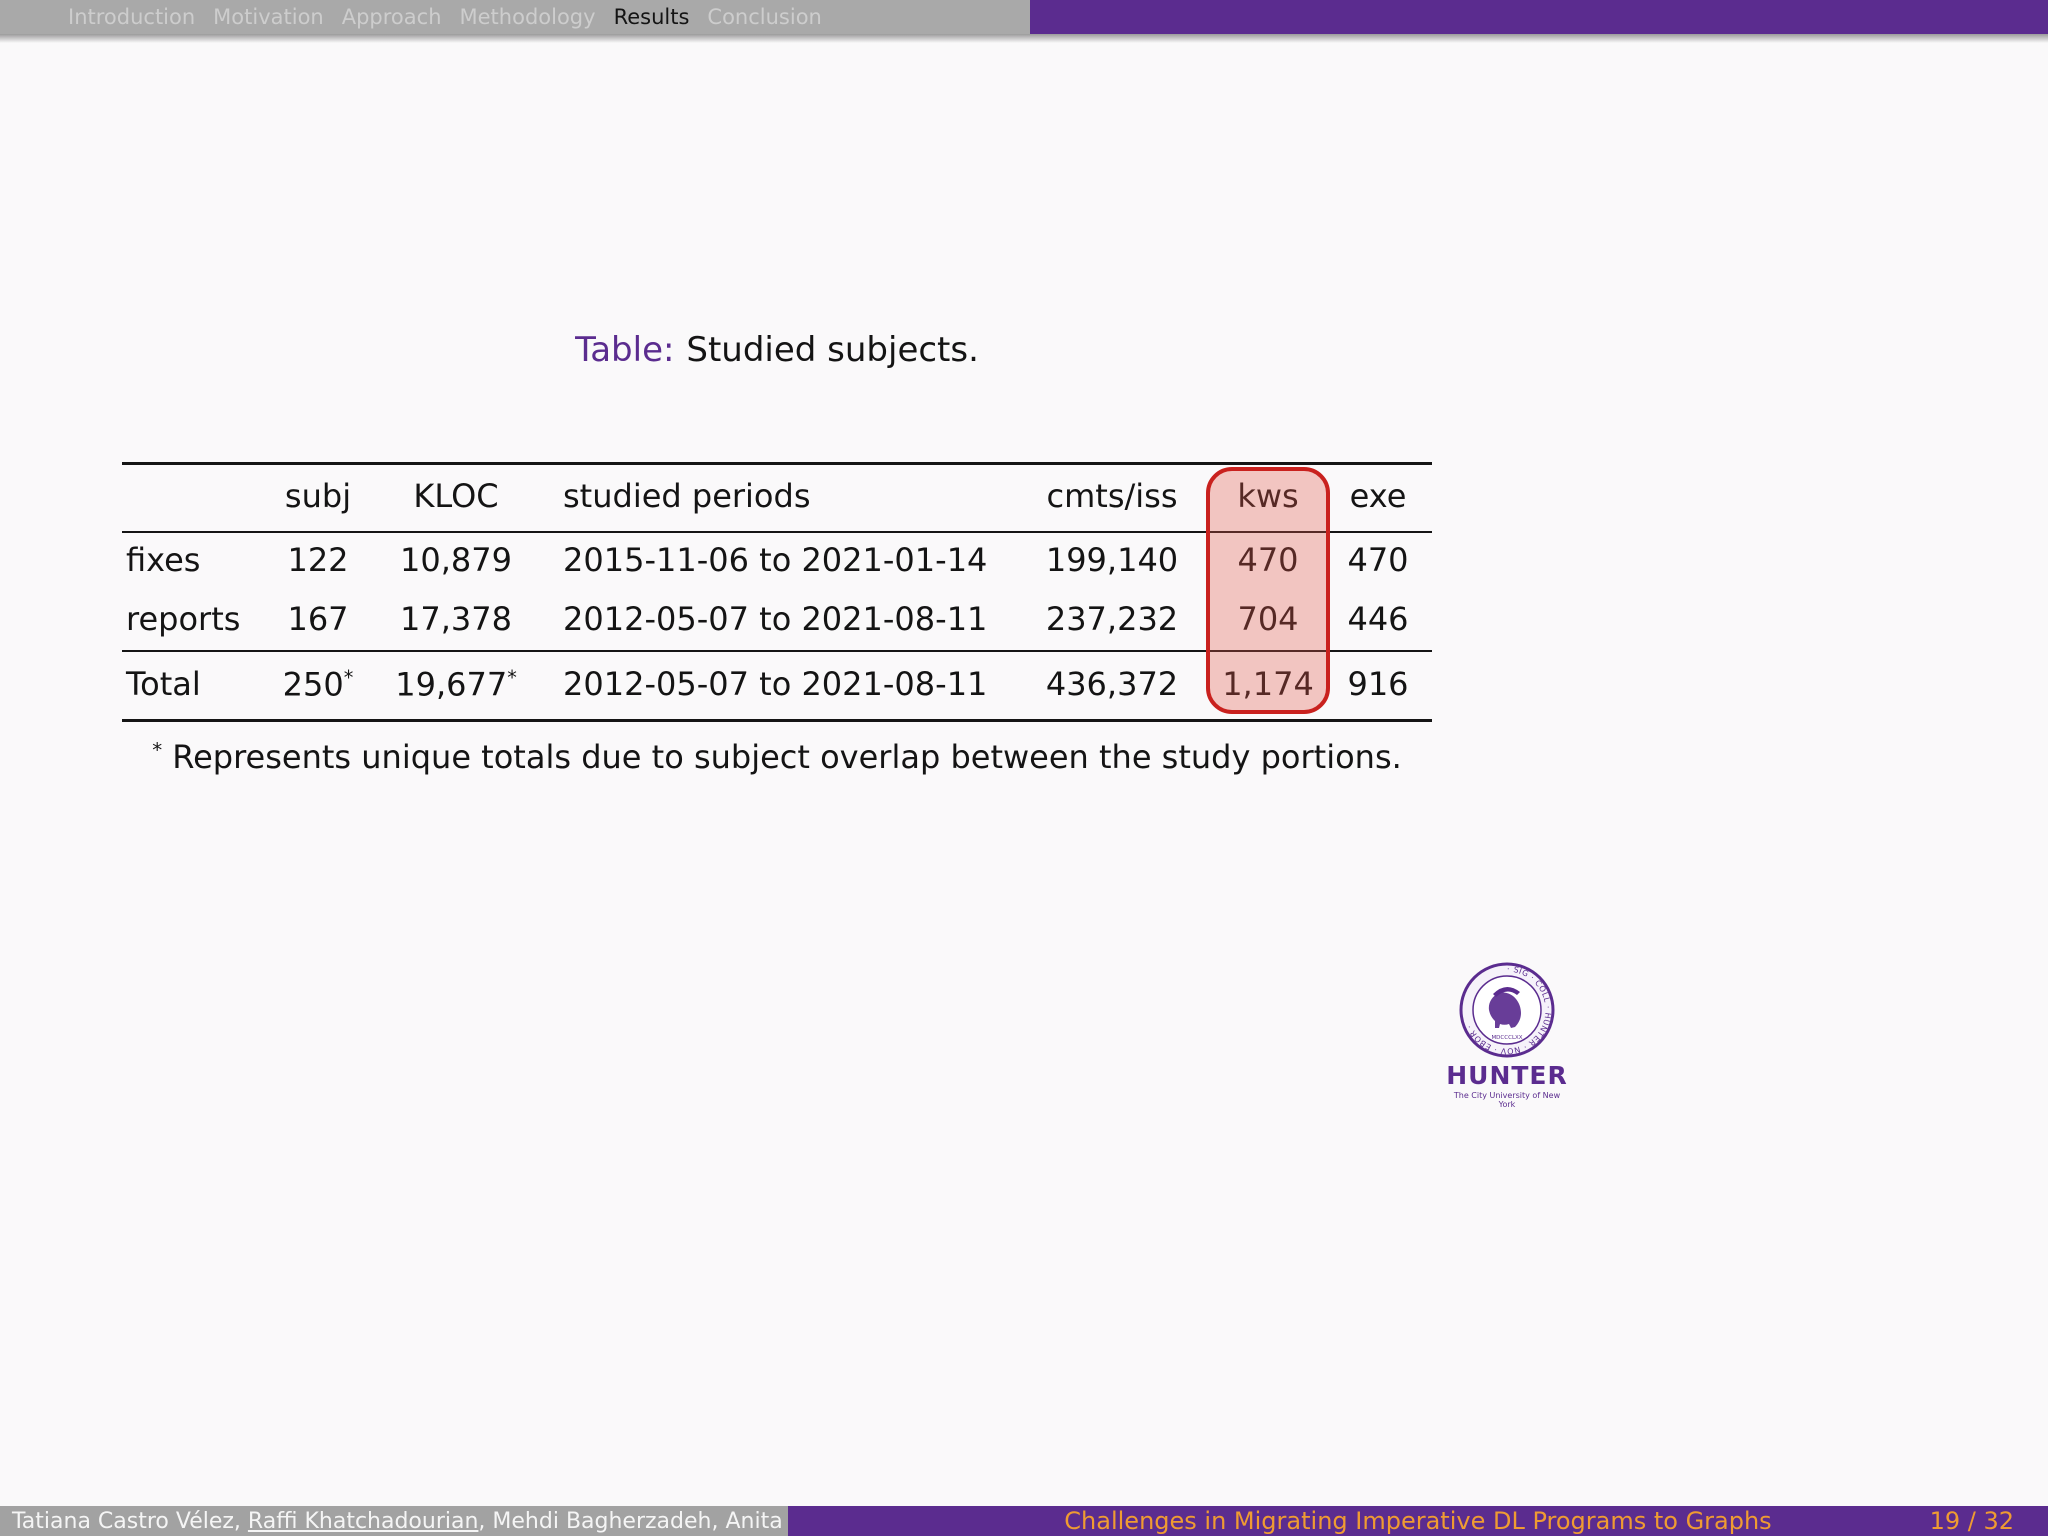  I want to click on table-caption: Table: Studied subjects., so click(777, 350).